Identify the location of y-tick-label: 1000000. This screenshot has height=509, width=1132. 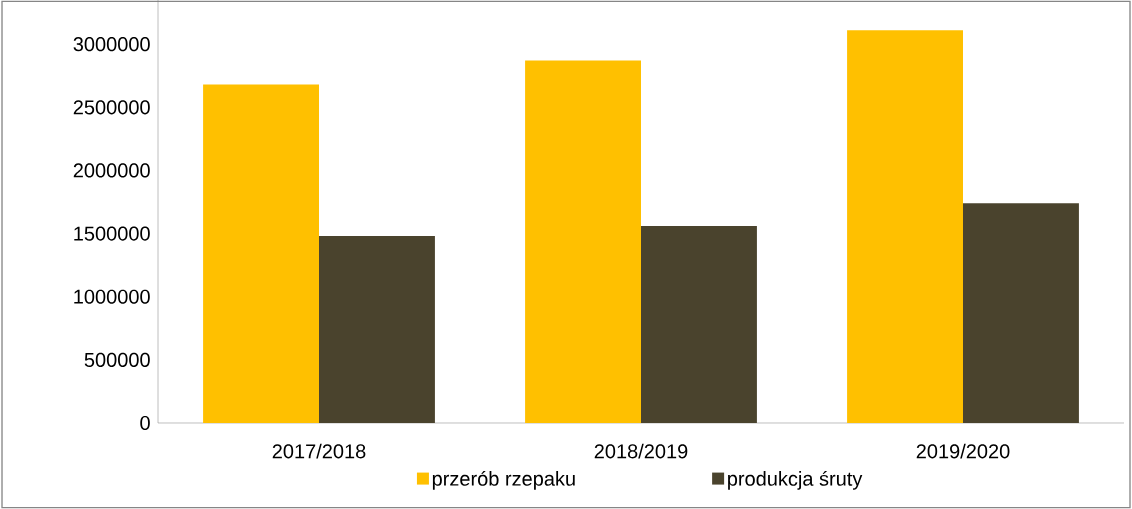
(112, 296).